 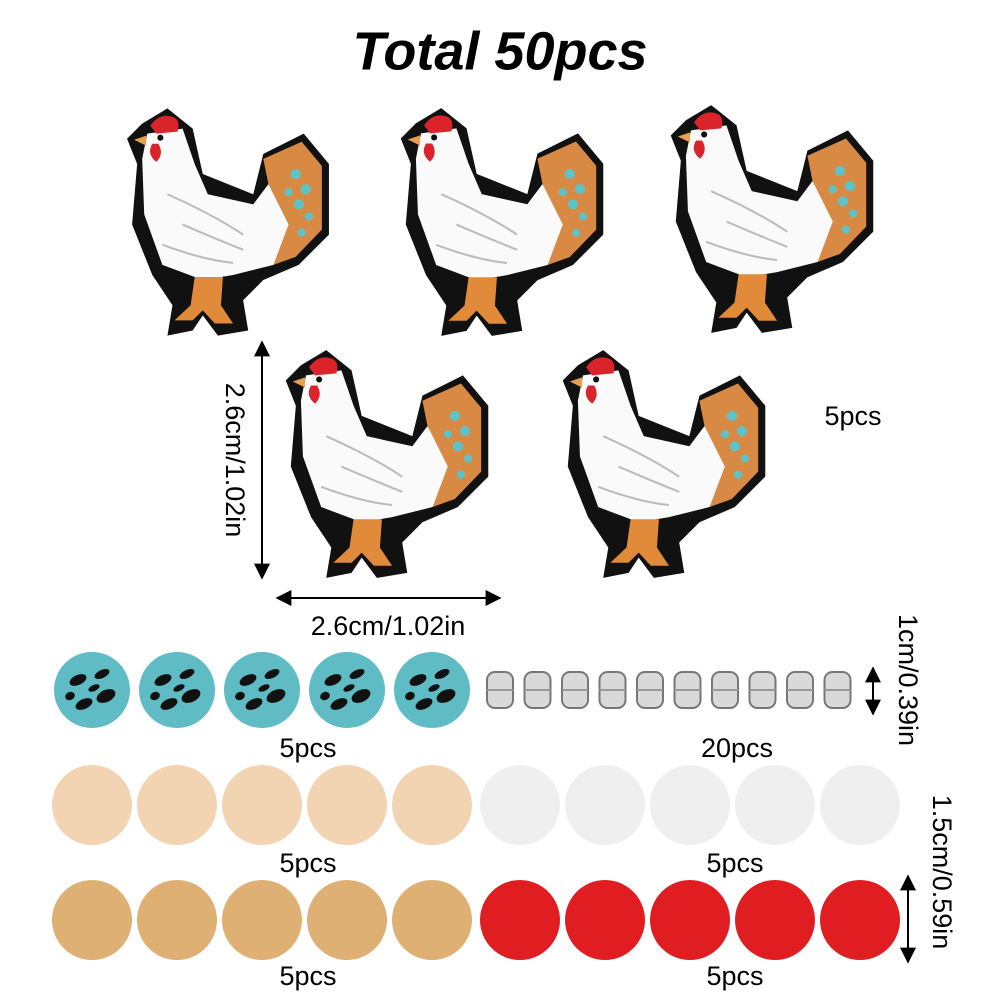 I want to click on bead-size: 1.5cm/0.59in, so click(x=942, y=872).